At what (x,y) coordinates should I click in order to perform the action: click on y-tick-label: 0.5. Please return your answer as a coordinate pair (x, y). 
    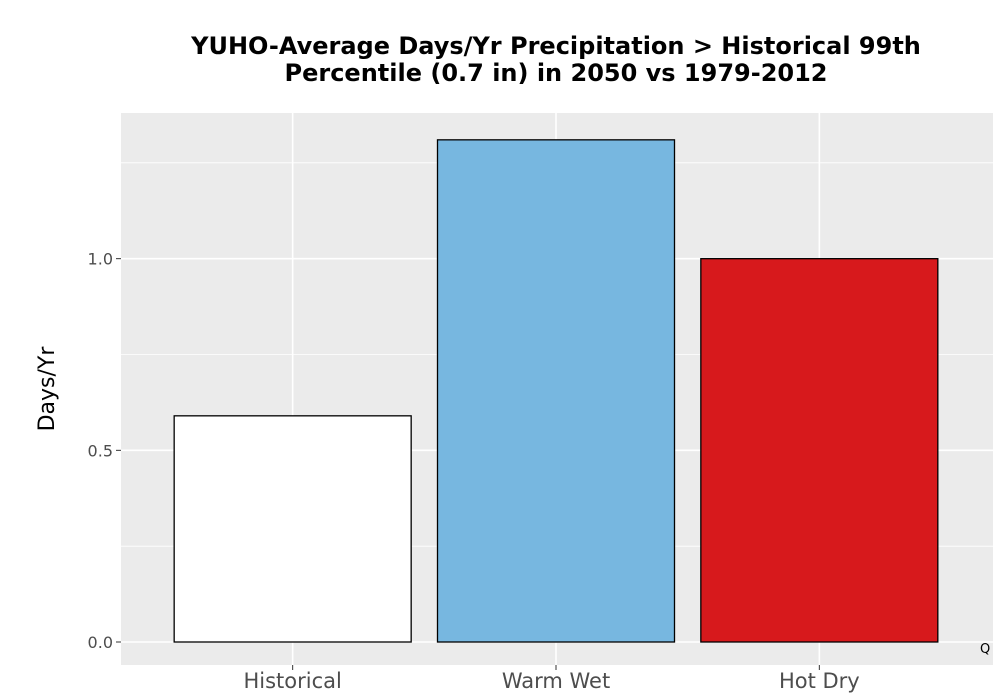
    Looking at the image, I should click on (100, 450).